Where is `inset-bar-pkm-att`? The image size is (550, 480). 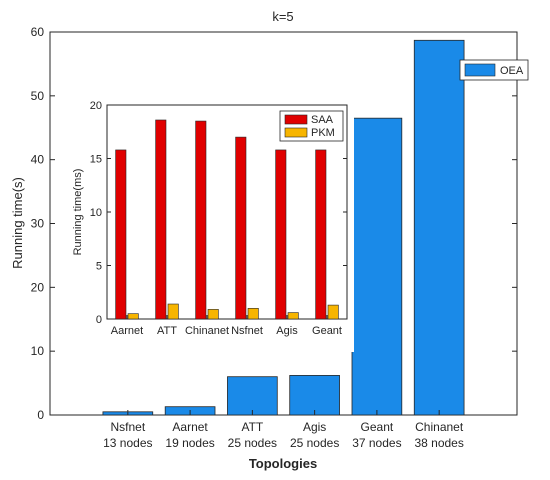 inset-bar-pkm-att is located at coordinates (173, 311).